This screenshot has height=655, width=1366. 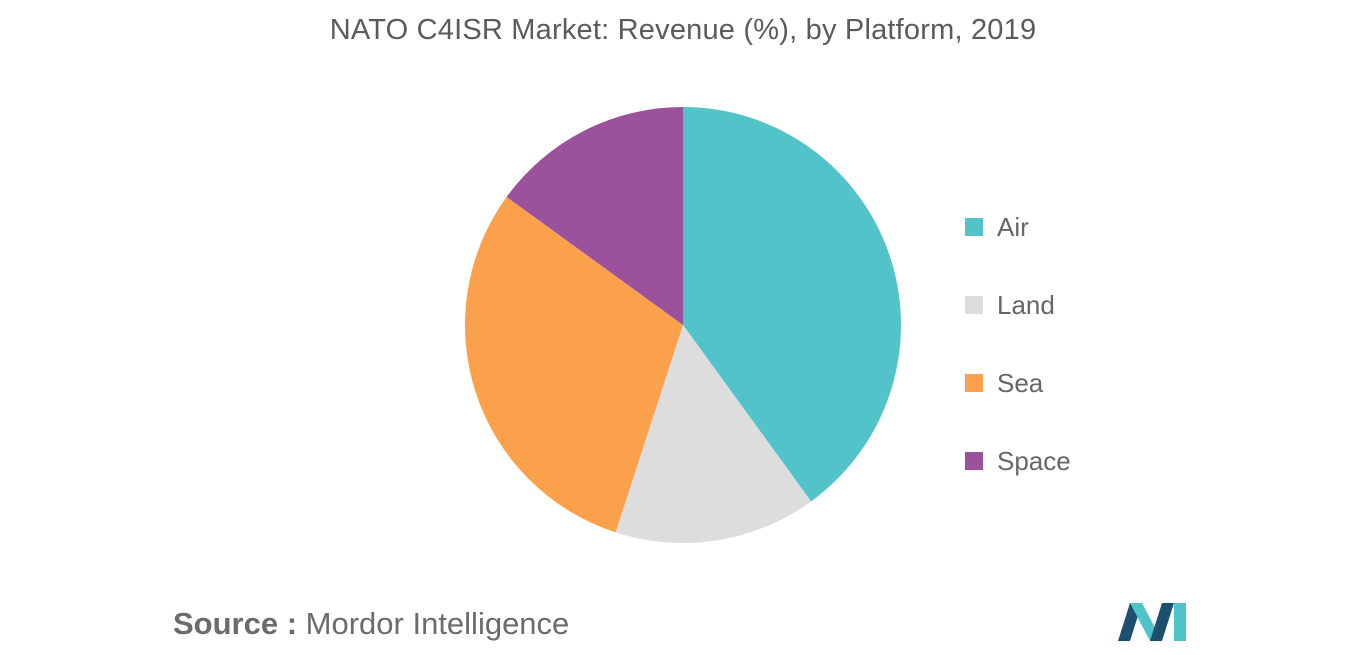 I want to click on legend-item-land: Land, so click(x=1018, y=305).